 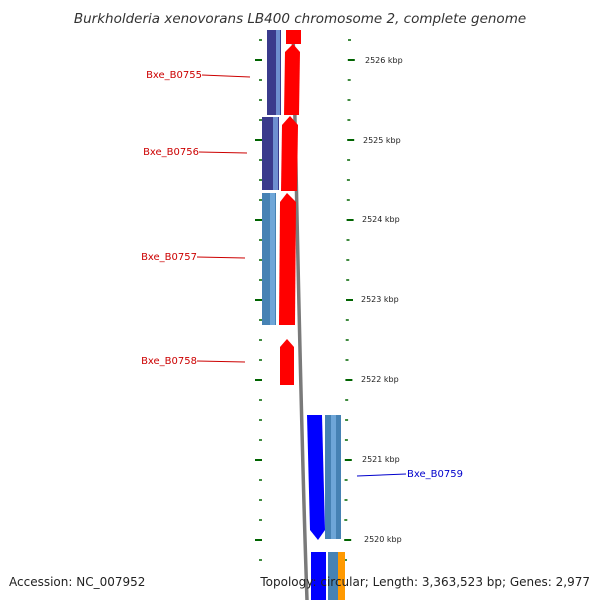 I want to click on kbp-label-2526: 2526 kbp, so click(x=384, y=60).